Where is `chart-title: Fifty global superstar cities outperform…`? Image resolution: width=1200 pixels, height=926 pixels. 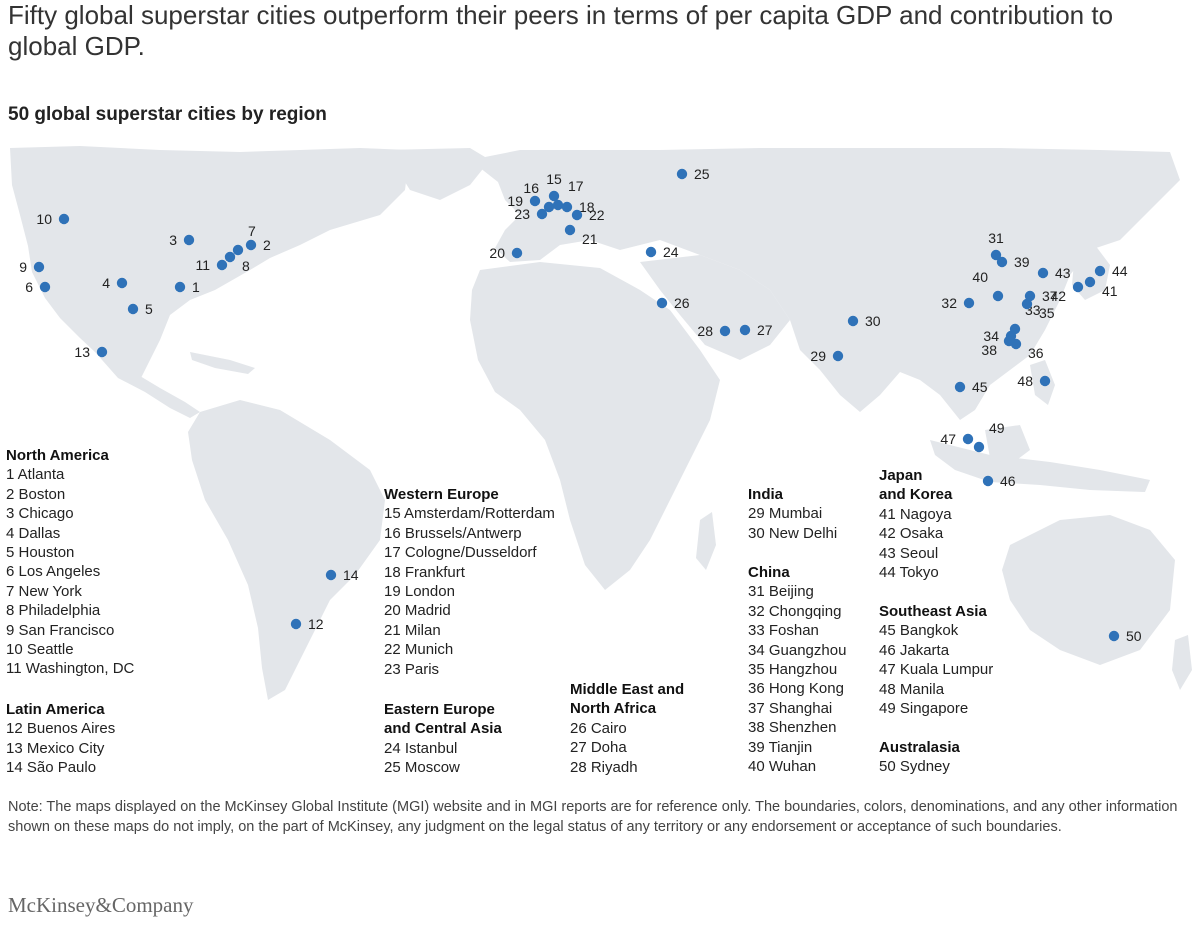
chart-title: Fifty global superstar cities outperform… is located at coordinates (561, 30).